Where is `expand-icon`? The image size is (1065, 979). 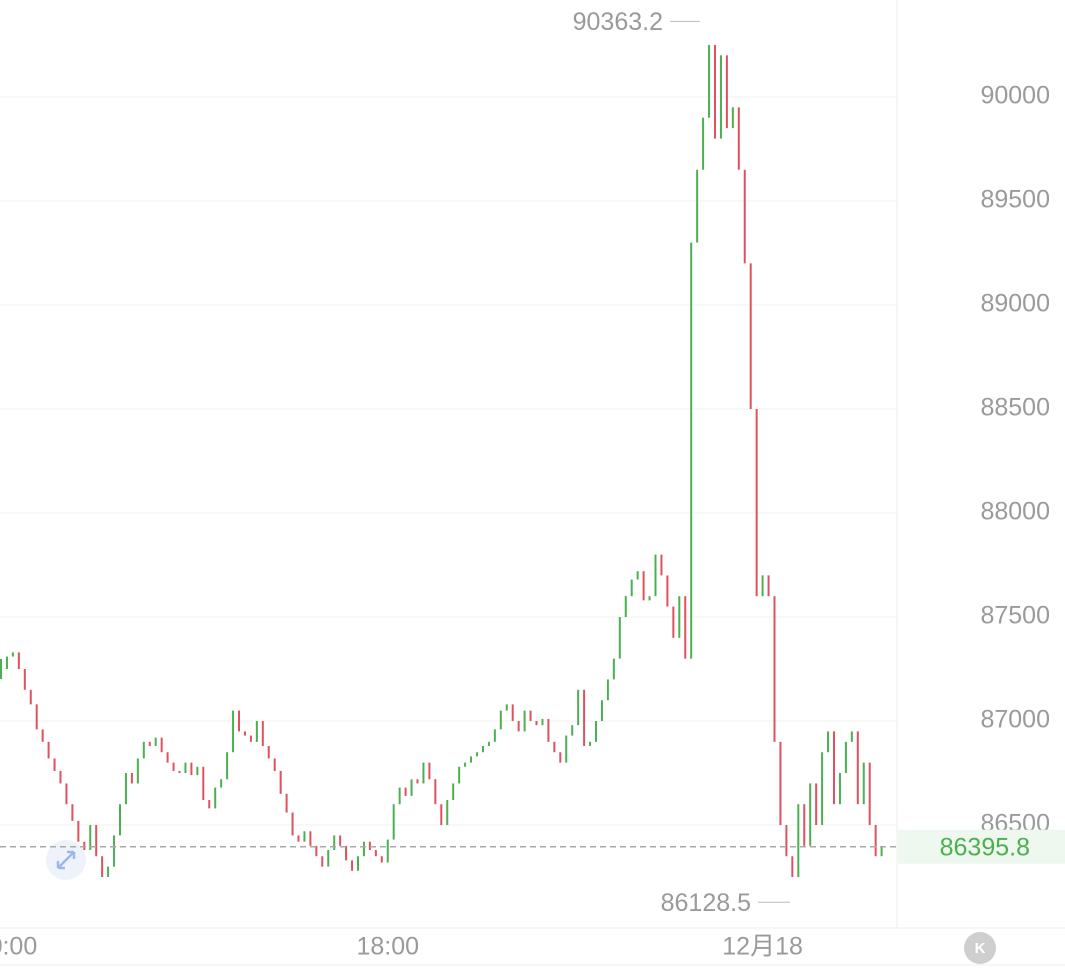
expand-icon is located at coordinates (66, 860).